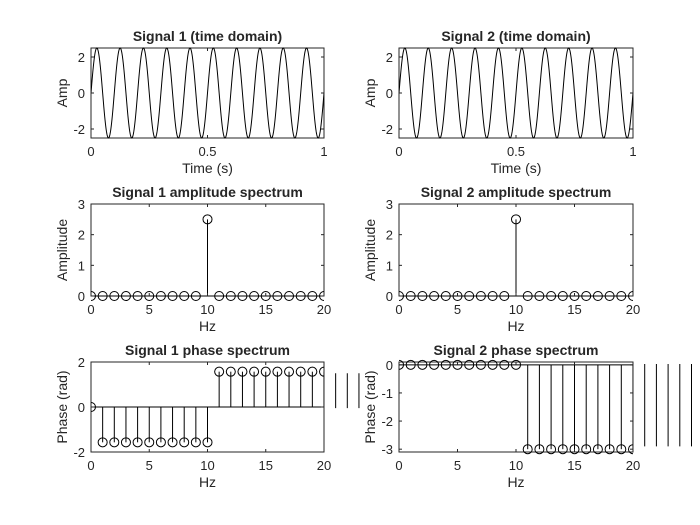 Image resolution: width=700 pixels, height=525 pixels. What do you see at coordinates (207, 465) in the screenshot?
I see `x-tick-label: 10` at bounding box center [207, 465].